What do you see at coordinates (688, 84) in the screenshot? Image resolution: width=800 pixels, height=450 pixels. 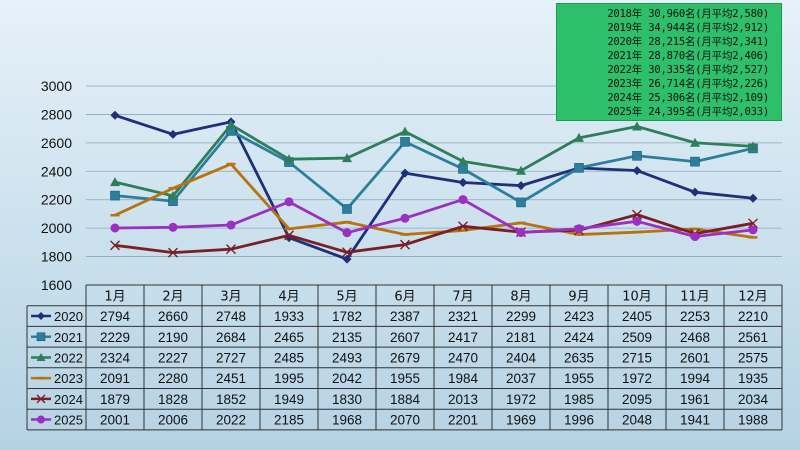 I see `summary-line-2023: 2023年 26,714名(月平均2,226)` at bounding box center [688, 84].